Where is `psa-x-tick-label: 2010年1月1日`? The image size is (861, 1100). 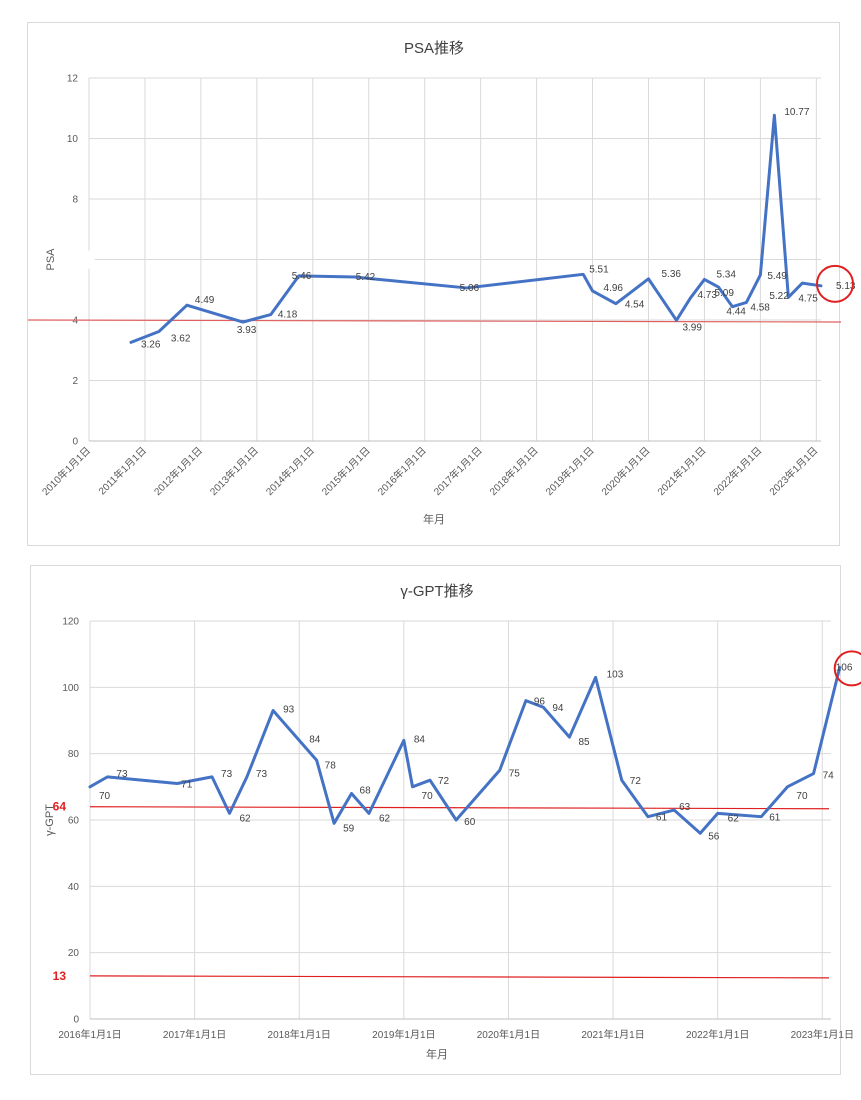
psa-x-tick-label: 2010年1月1日 is located at coordinates (66, 471).